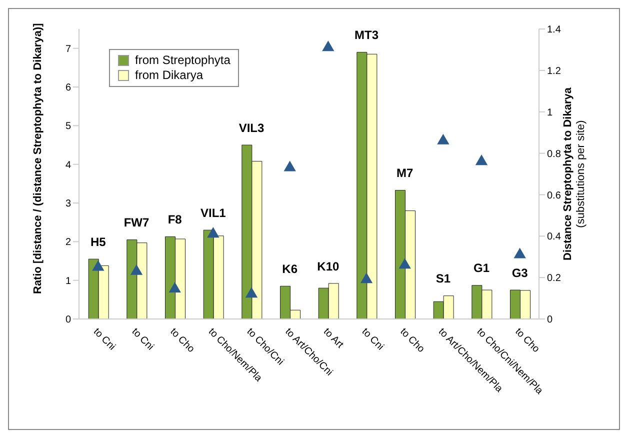 This screenshot has height=440, width=629. What do you see at coordinates (554, 30) in the screenshot?
I see `y2-tick-label: 1.4` at bounding box center [554, 30].